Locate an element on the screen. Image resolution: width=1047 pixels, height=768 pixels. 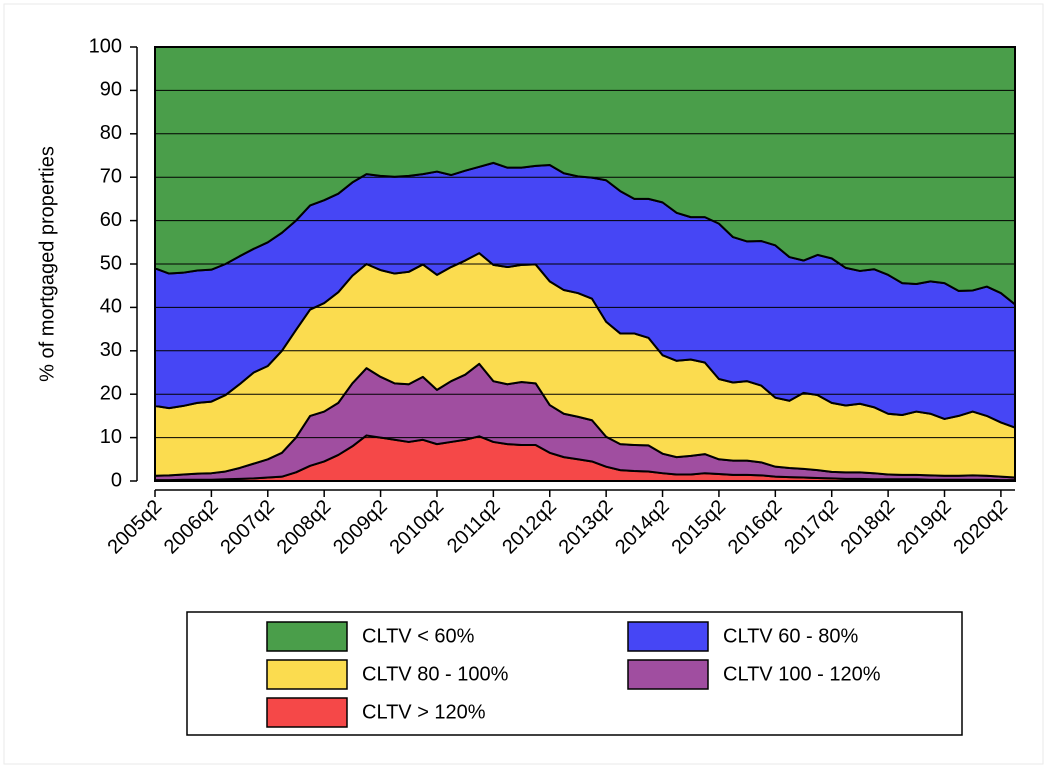
legend-label: CLTV 60 - 80% is located at coordinates (790, 636).